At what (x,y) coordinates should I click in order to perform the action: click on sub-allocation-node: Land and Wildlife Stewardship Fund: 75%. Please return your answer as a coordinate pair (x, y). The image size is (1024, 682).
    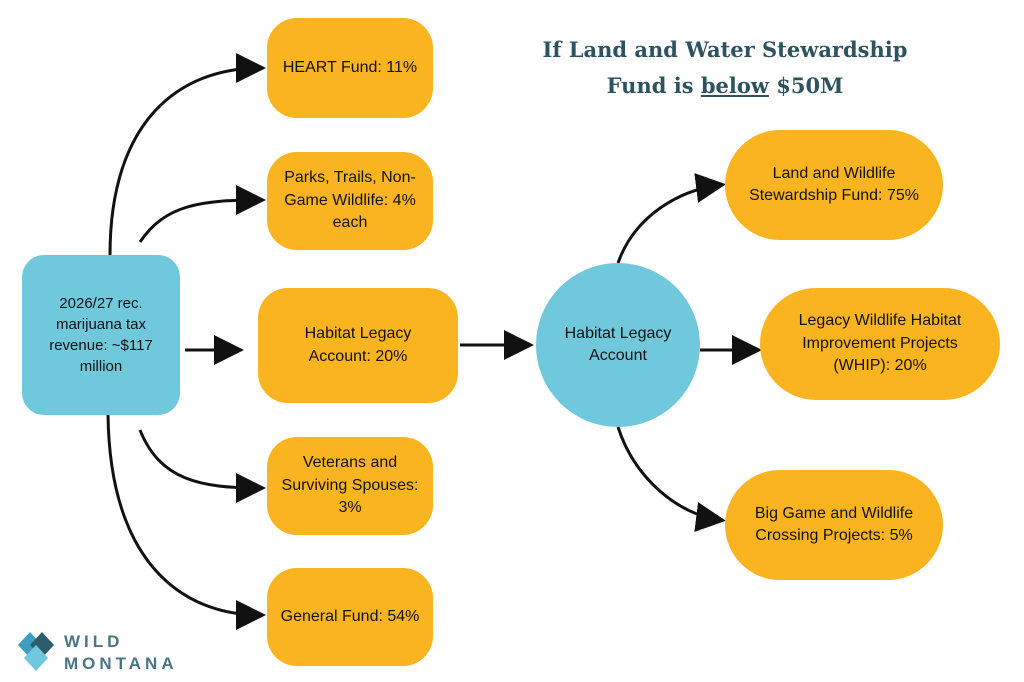
    Looking at the image, I should click on (834, 185).